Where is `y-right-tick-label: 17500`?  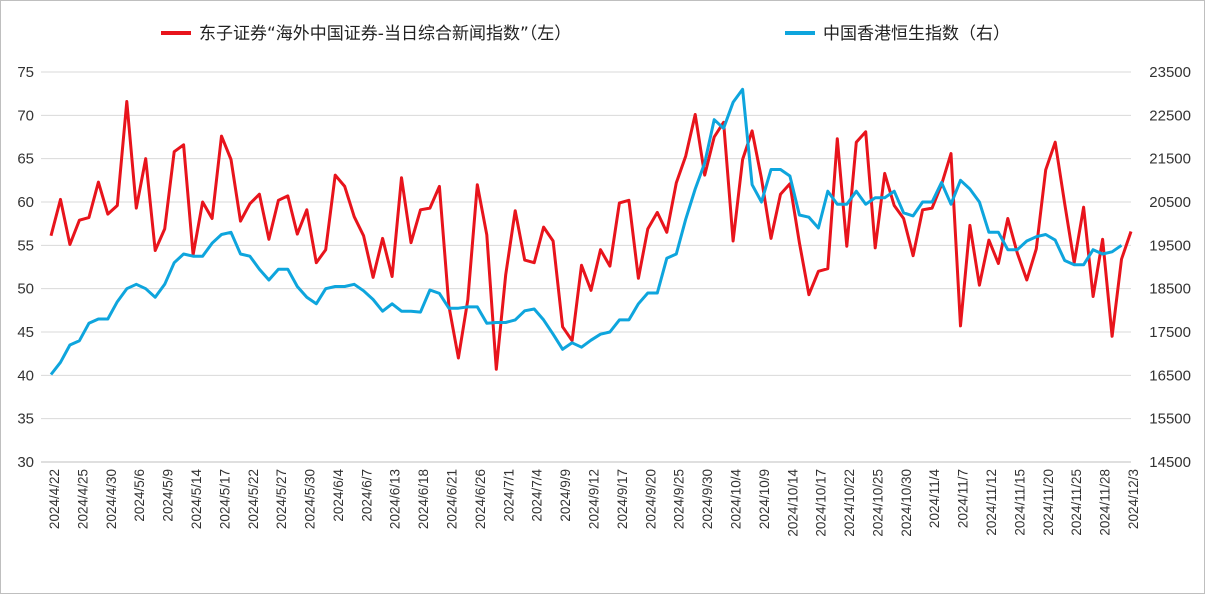 y-right-tick-label: 17500 is located at coordinates (1170, 332).